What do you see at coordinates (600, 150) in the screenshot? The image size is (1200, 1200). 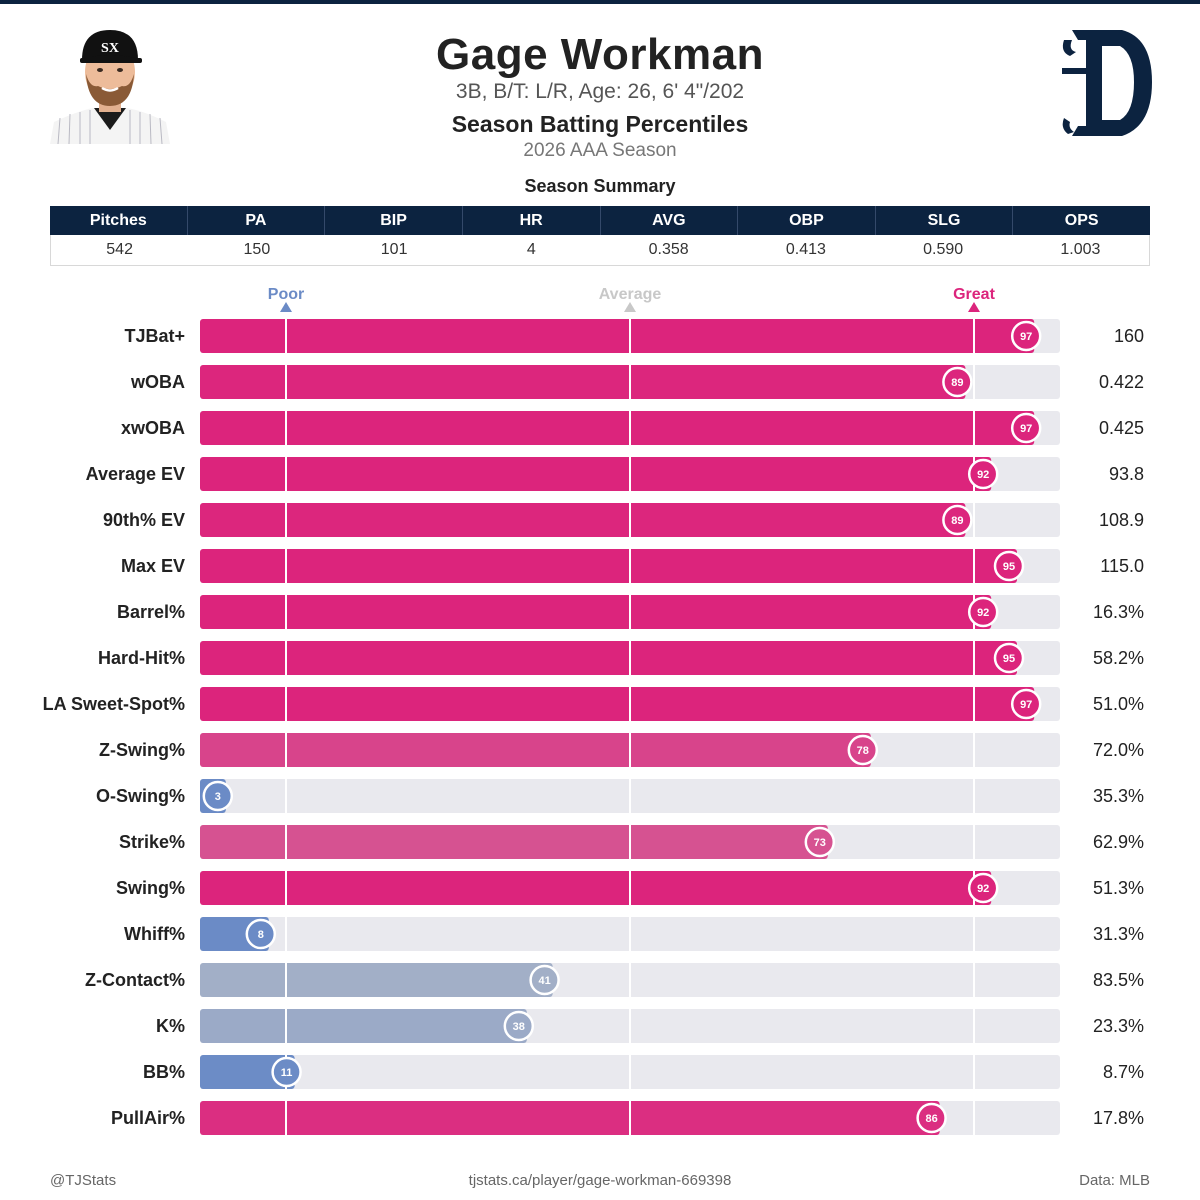 I see `report-subtitle: 2026 AAA Season` at bounding box center [600, 150].